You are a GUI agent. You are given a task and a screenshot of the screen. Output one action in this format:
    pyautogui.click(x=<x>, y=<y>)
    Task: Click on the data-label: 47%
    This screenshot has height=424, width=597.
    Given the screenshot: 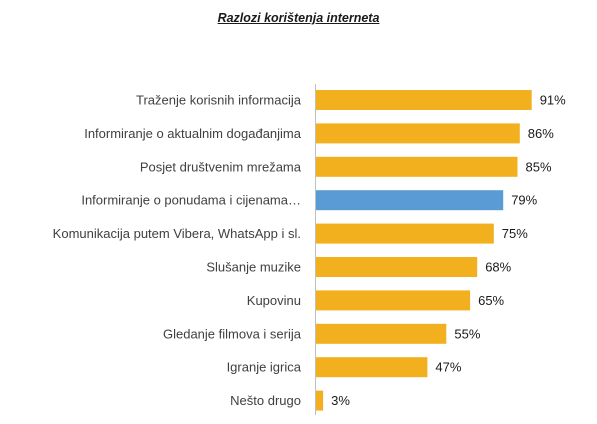 What is the action you would take?
    pyautogui.click(x=448, y=367)
    